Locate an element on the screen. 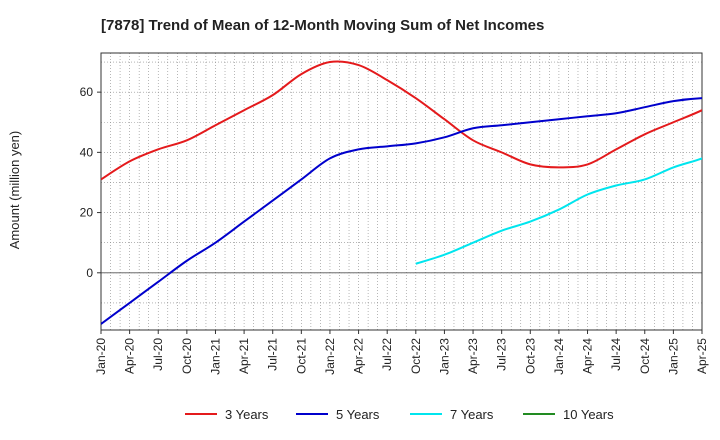  x-tick-label: Apr-21 is located at coordinates (244, 356).